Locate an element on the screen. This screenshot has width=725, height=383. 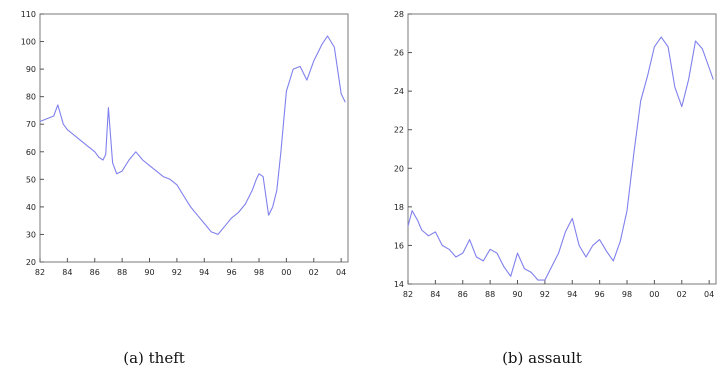
caption-assault: (b) assault is located at coordinates (542, 358).